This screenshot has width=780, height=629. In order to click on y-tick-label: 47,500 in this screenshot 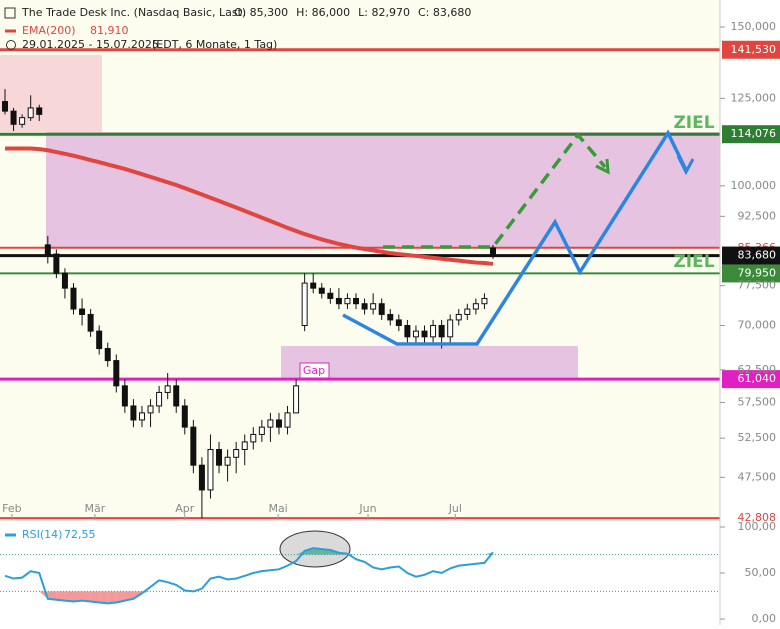, I will do `click(757, 476)`.